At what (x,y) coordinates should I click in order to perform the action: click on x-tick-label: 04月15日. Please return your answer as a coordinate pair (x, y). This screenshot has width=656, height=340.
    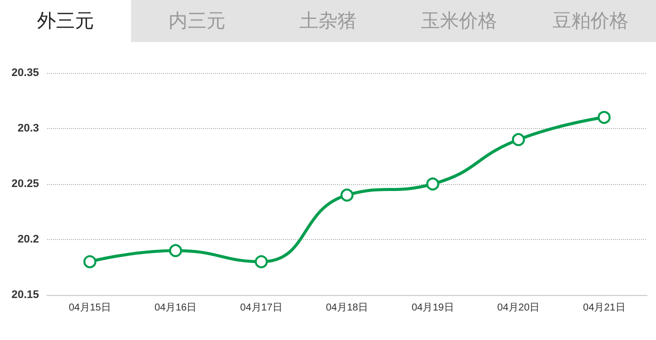
    Looking at the image, I should click on (89, 308).